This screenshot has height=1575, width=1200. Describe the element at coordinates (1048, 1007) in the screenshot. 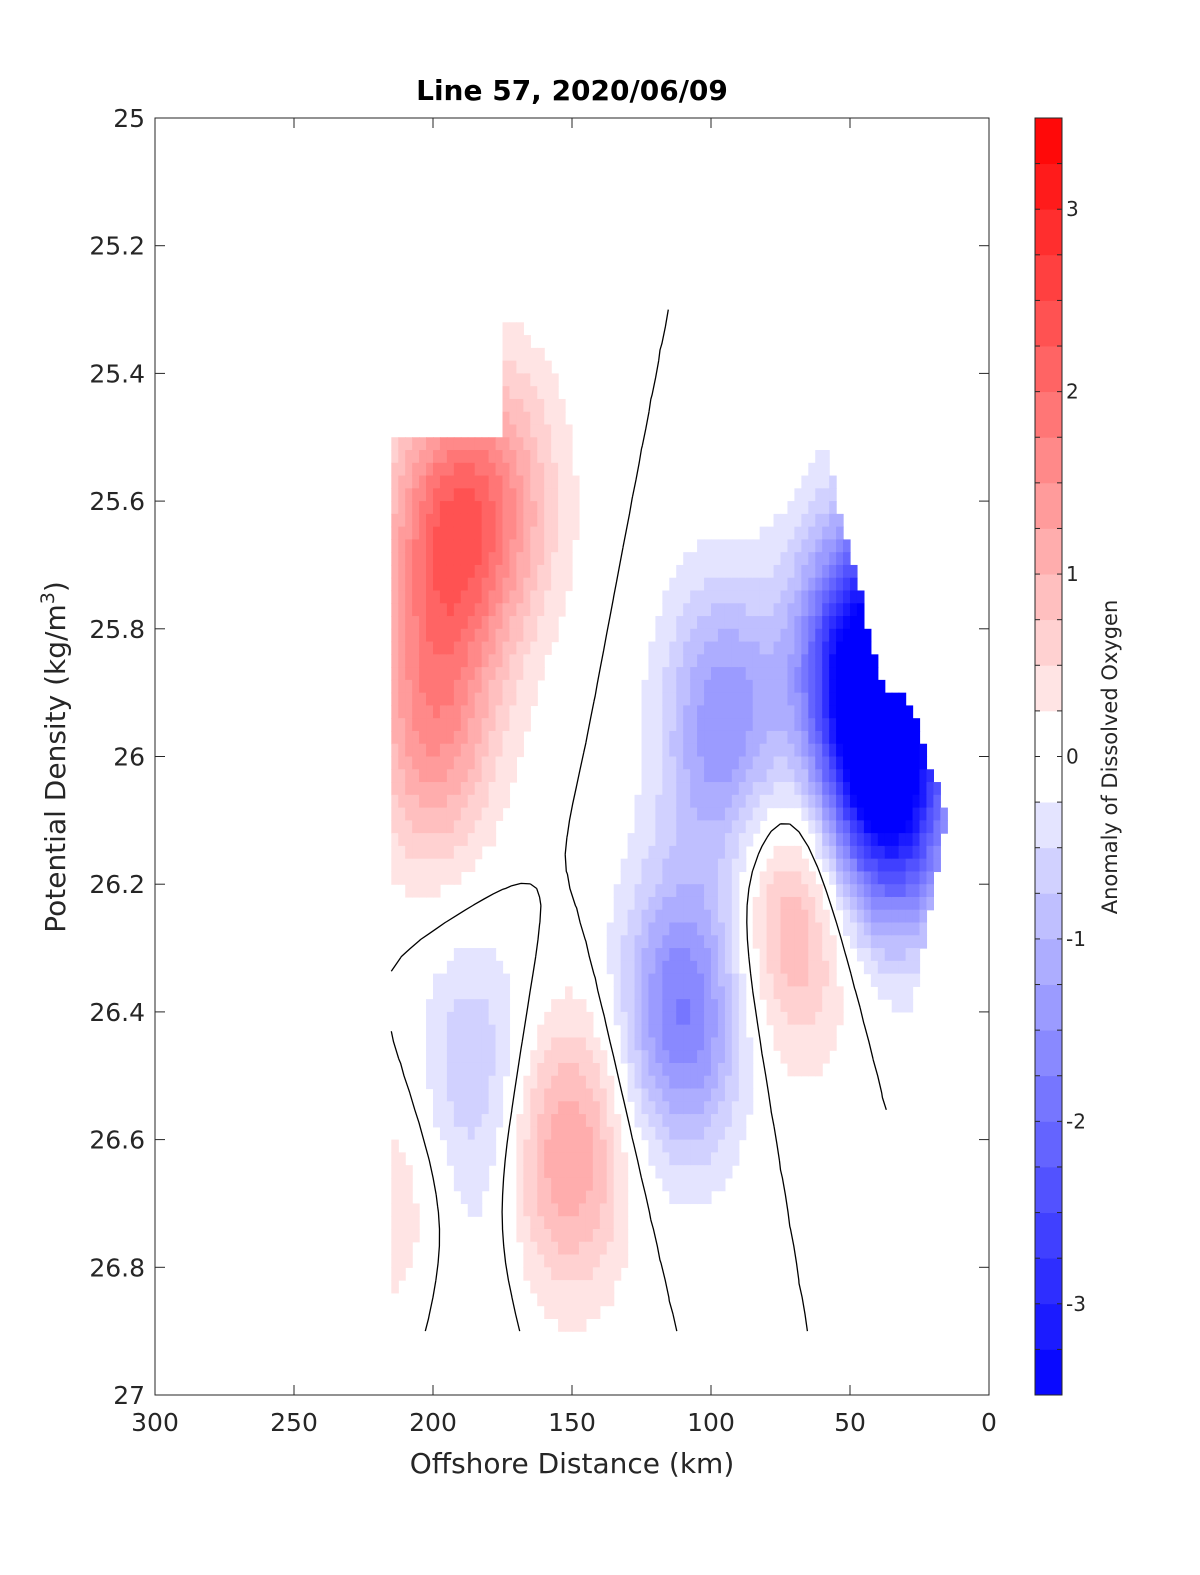

I see `colorbar-band` at that location.